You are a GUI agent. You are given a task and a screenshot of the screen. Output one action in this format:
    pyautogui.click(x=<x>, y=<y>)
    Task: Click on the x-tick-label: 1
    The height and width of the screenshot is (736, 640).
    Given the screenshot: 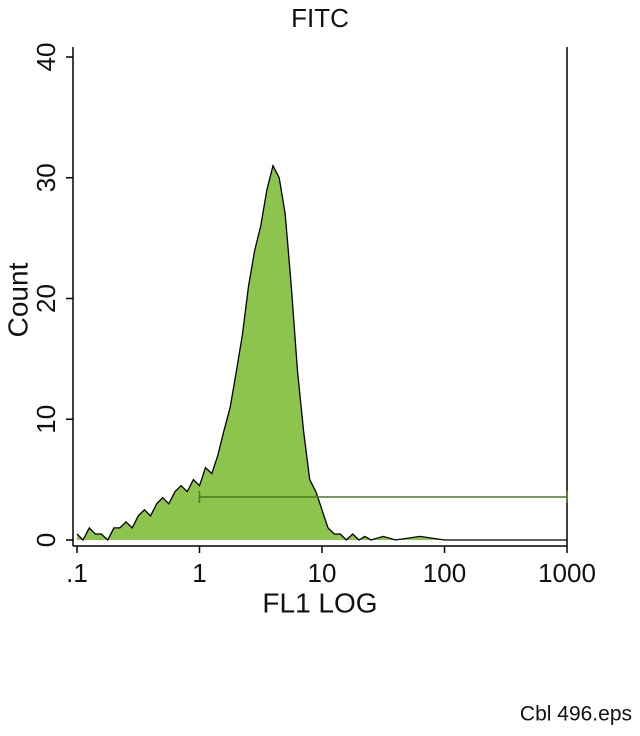 What is the action you would take?
    pyautogui.click(x=199, y=573)
    